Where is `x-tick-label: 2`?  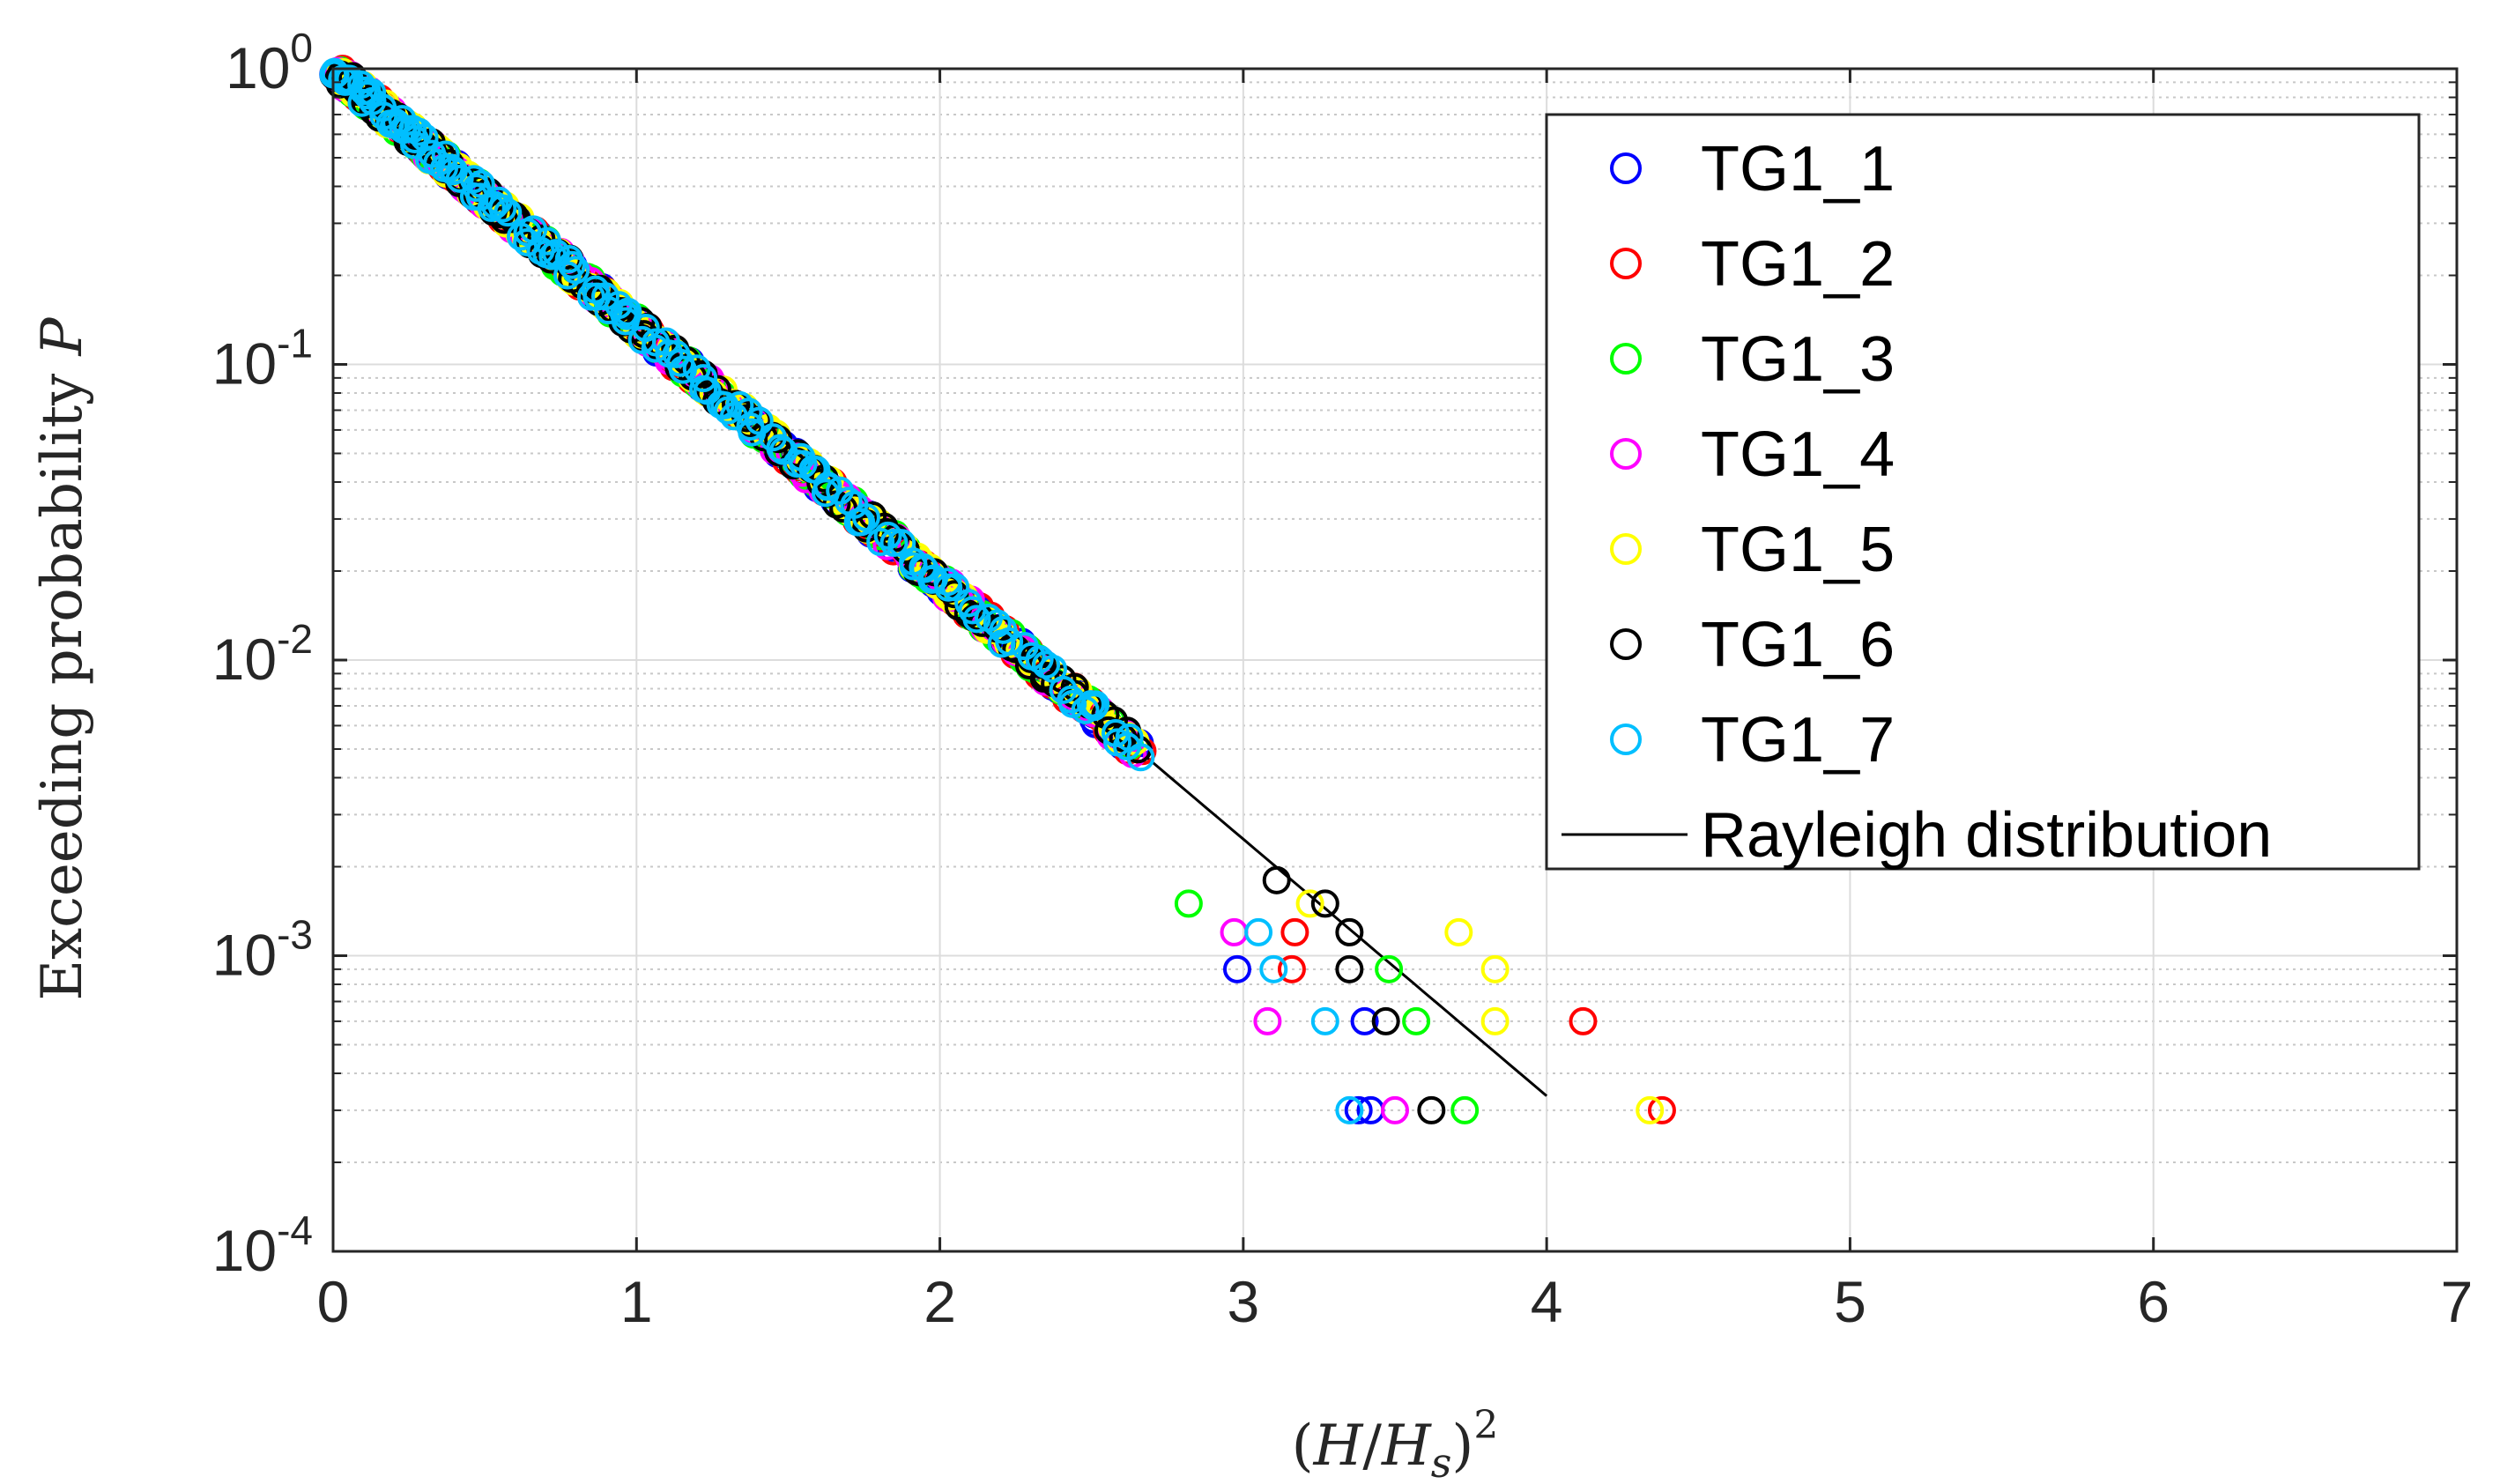
x-tick-label: 2 is located at coordinates (940, 1301).